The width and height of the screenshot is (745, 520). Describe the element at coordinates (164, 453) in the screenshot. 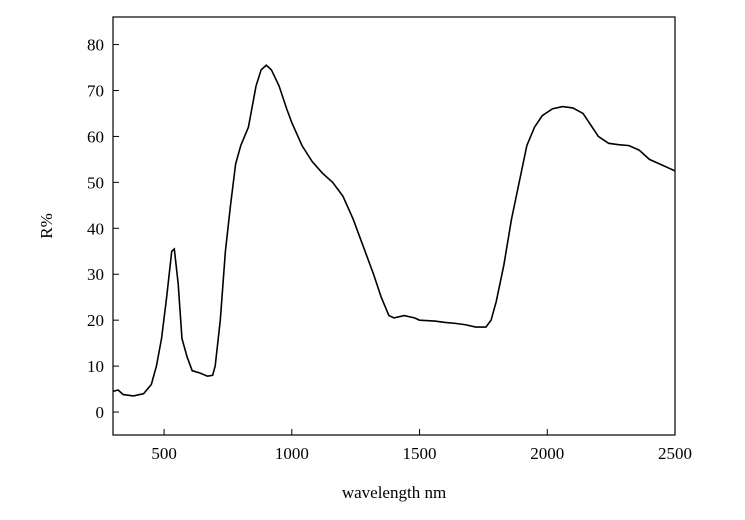

I see `x-tick-label: 500` at that location.